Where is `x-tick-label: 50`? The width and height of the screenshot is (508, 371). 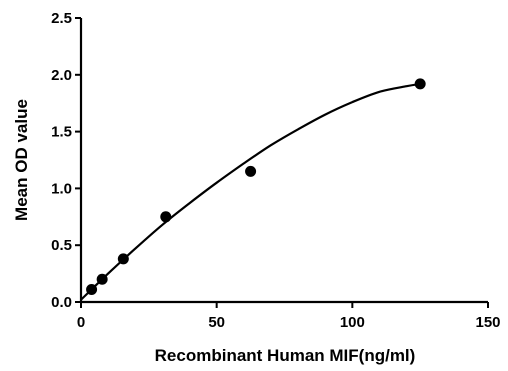 x-tick-label: 50 is located at coordinates (216, 322).